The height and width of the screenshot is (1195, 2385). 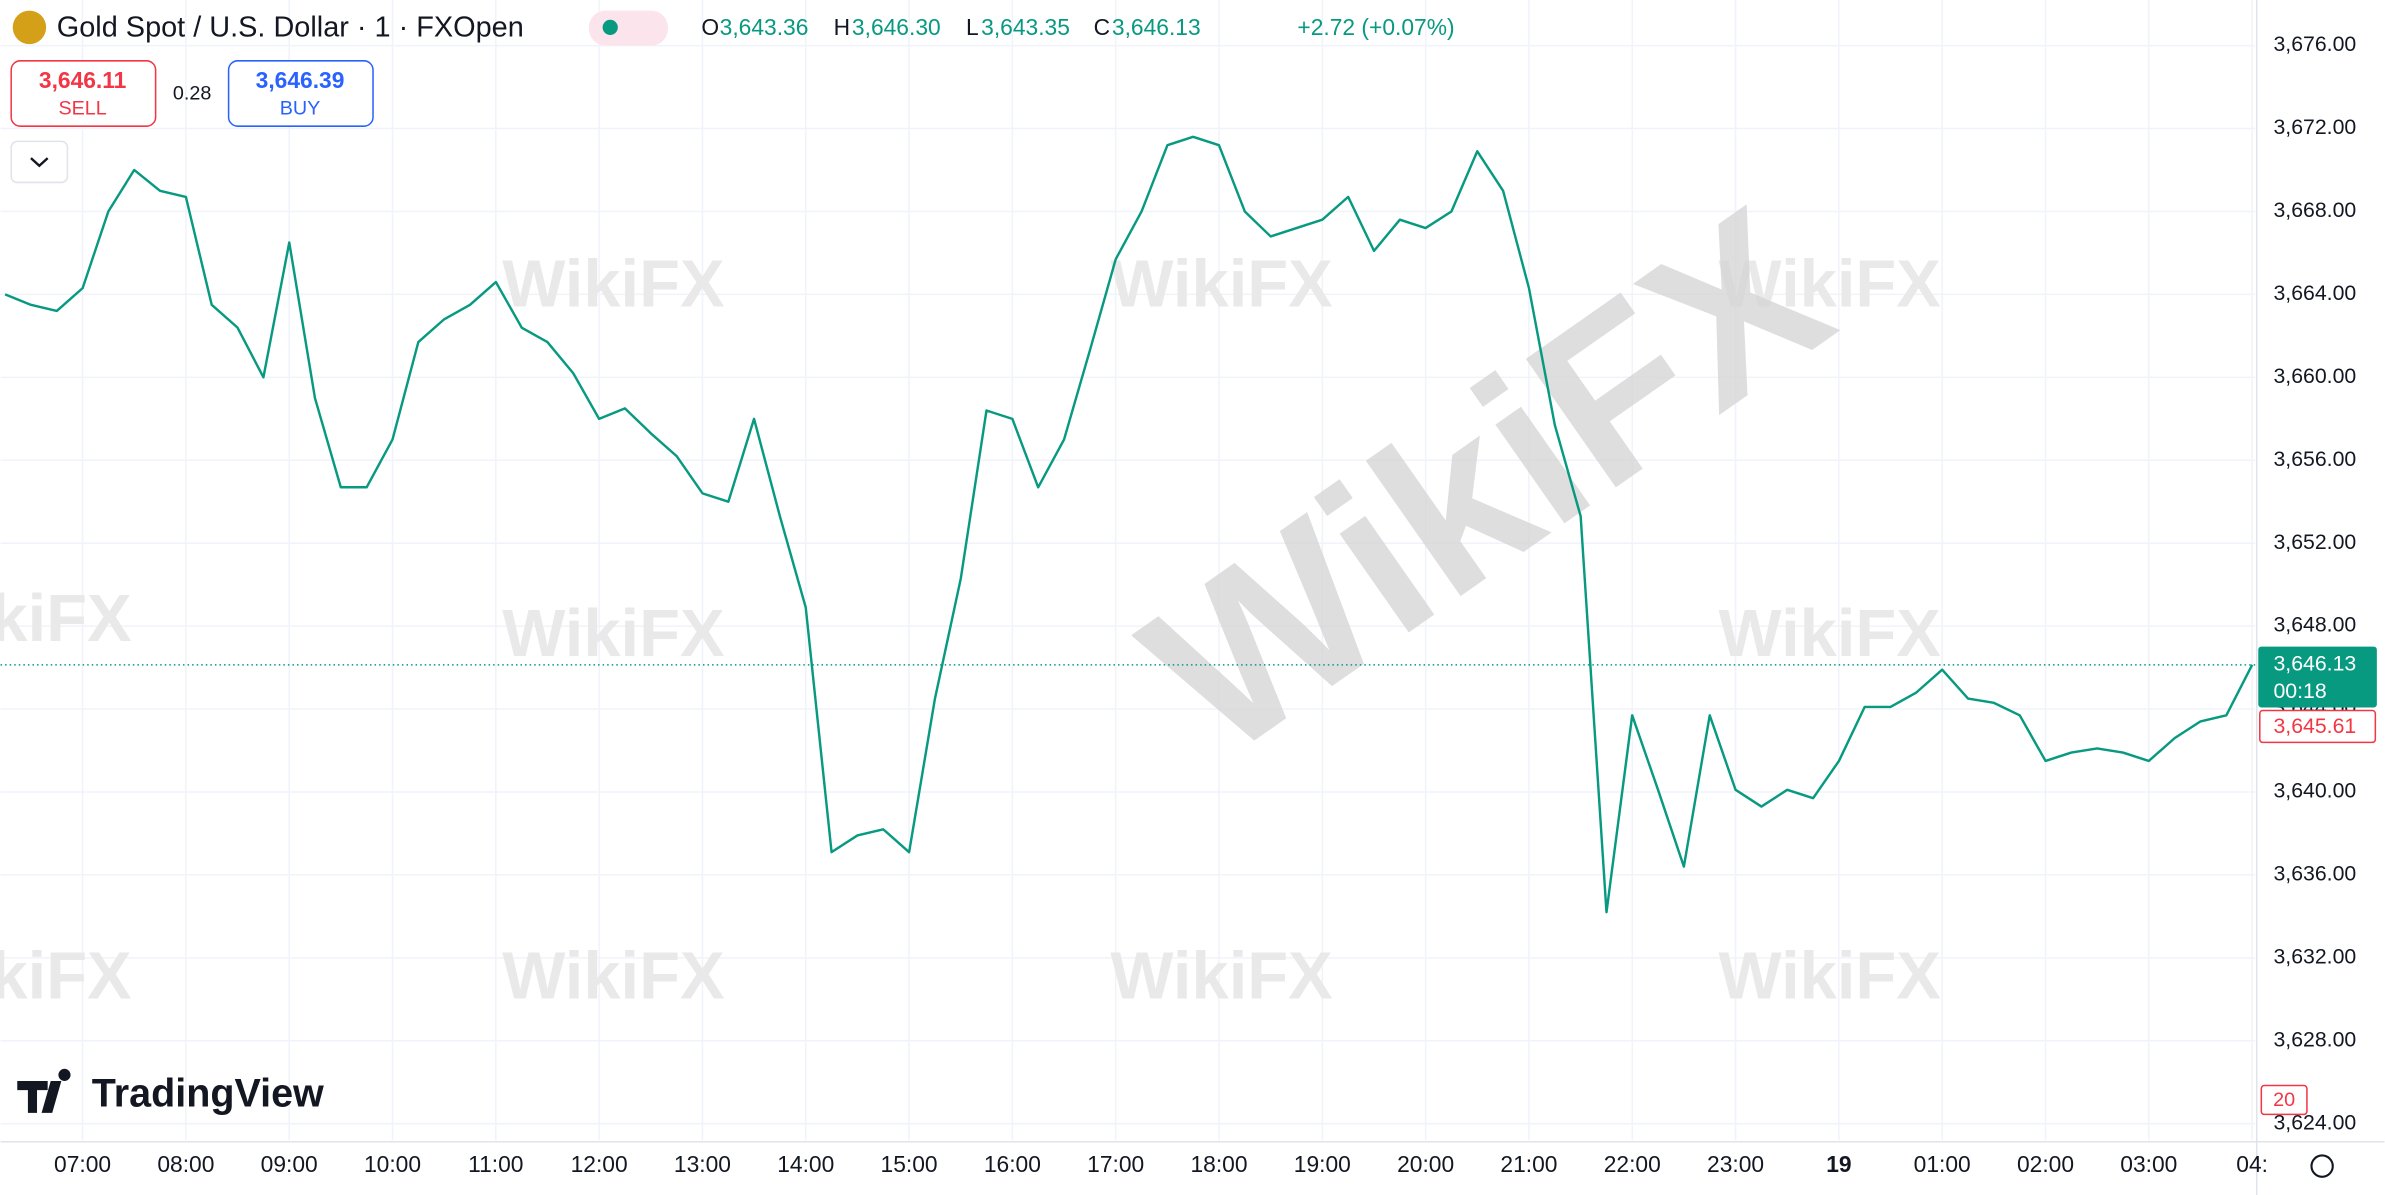 I want to click on ohlc-value: 3,643.35, so click(x=1025, y=27).